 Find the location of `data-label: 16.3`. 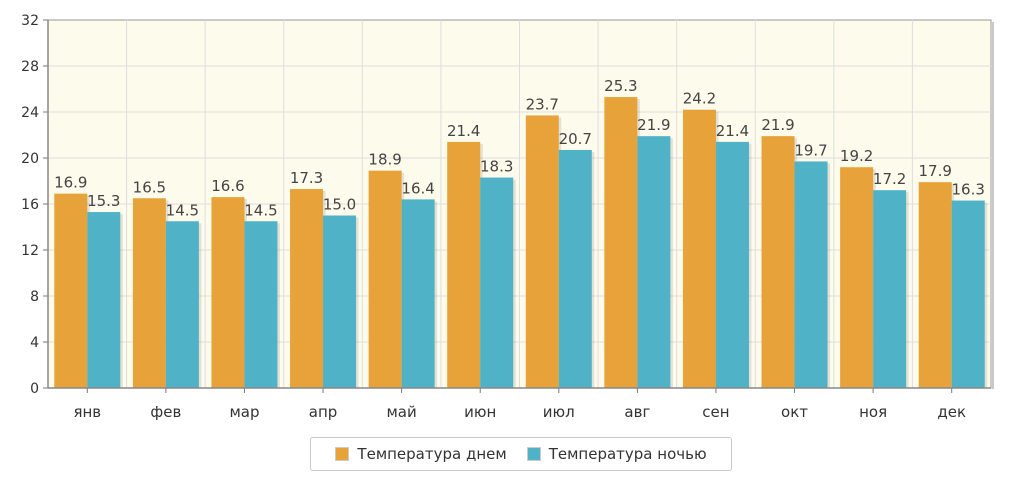

data-label: 16.3 is located at coordinates (968, 190).